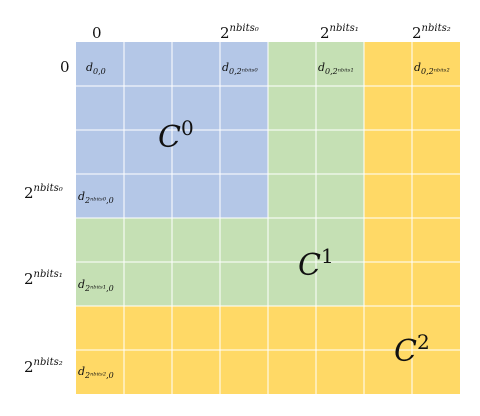 This screenshot has width=480, height=416. I want to click on column-header-0: 0, so click(97, 33).